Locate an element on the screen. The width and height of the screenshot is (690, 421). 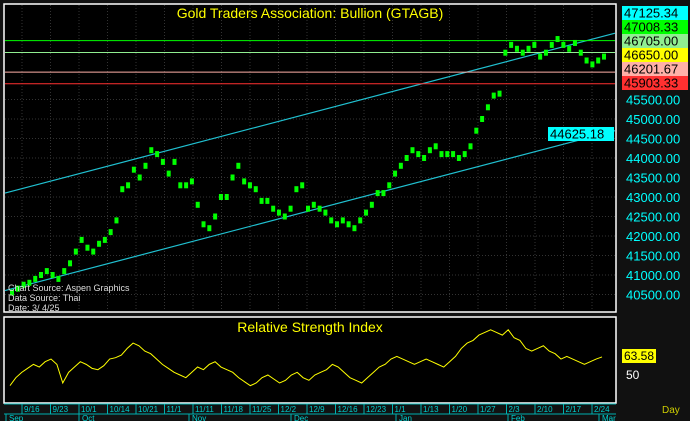
y-tick-label: 40500.00 is located at coordinates (653, 295).